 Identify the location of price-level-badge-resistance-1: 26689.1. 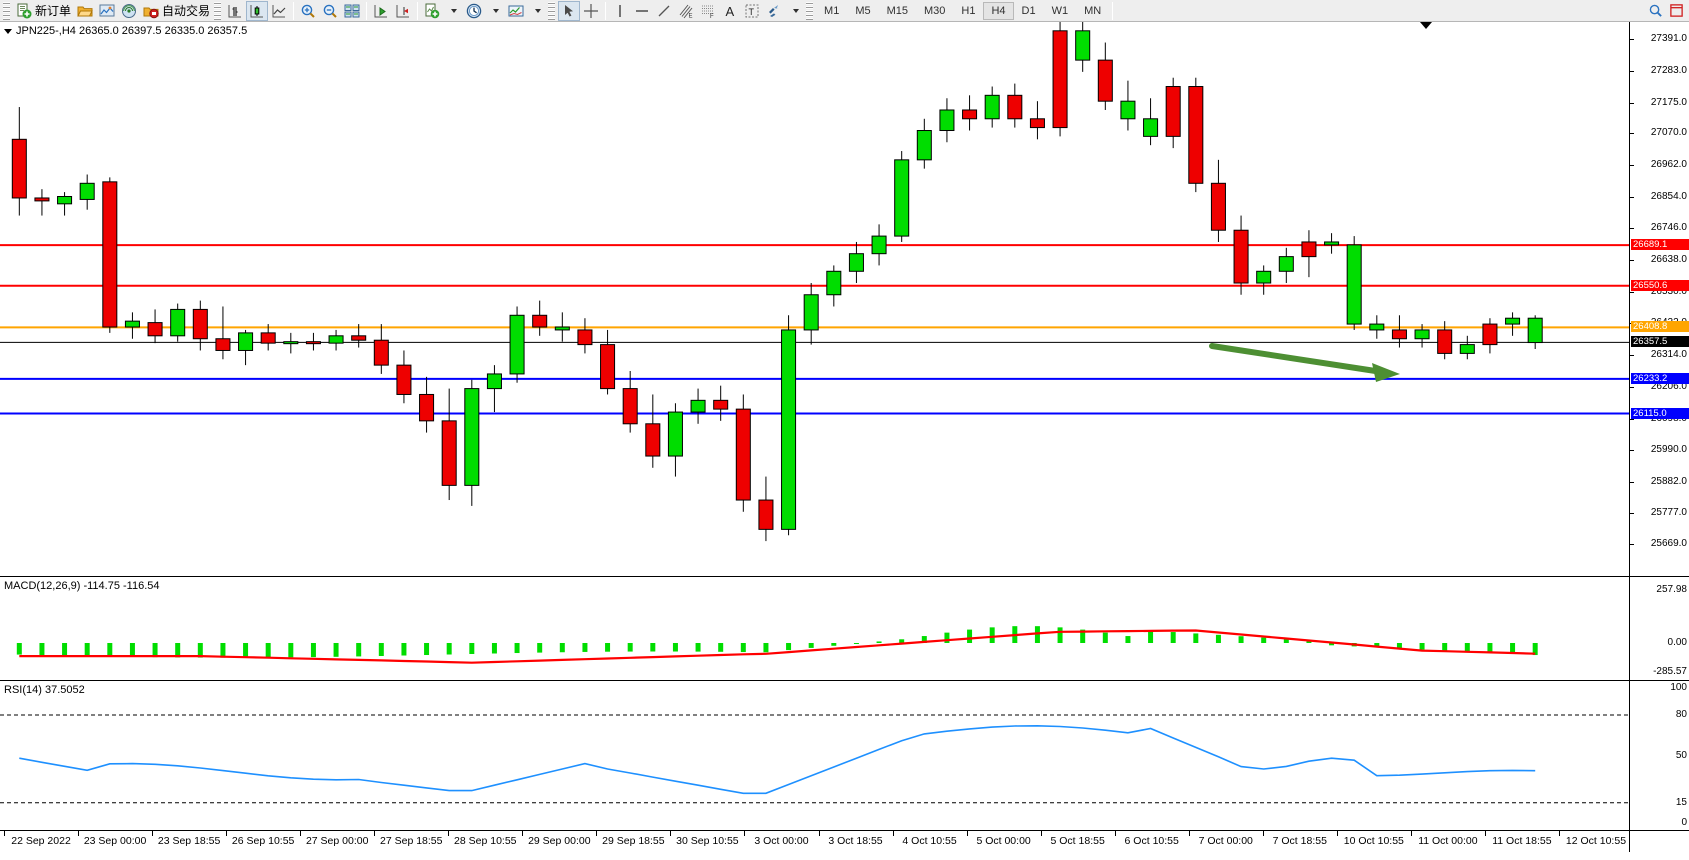
(1660, 245).